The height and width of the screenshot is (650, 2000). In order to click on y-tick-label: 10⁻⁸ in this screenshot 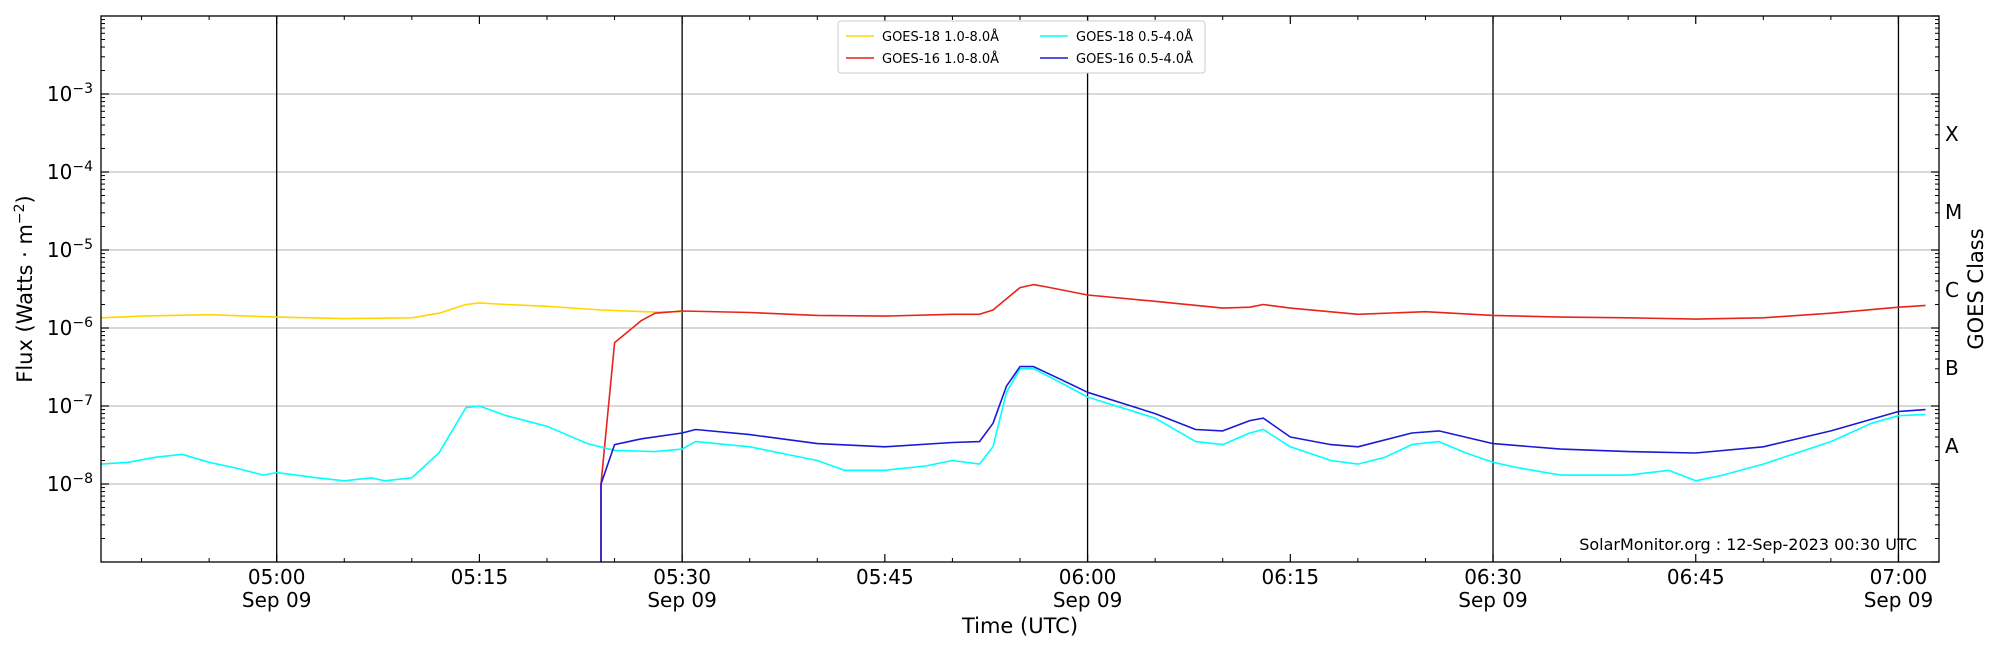, I will do `click(70, 483)`.